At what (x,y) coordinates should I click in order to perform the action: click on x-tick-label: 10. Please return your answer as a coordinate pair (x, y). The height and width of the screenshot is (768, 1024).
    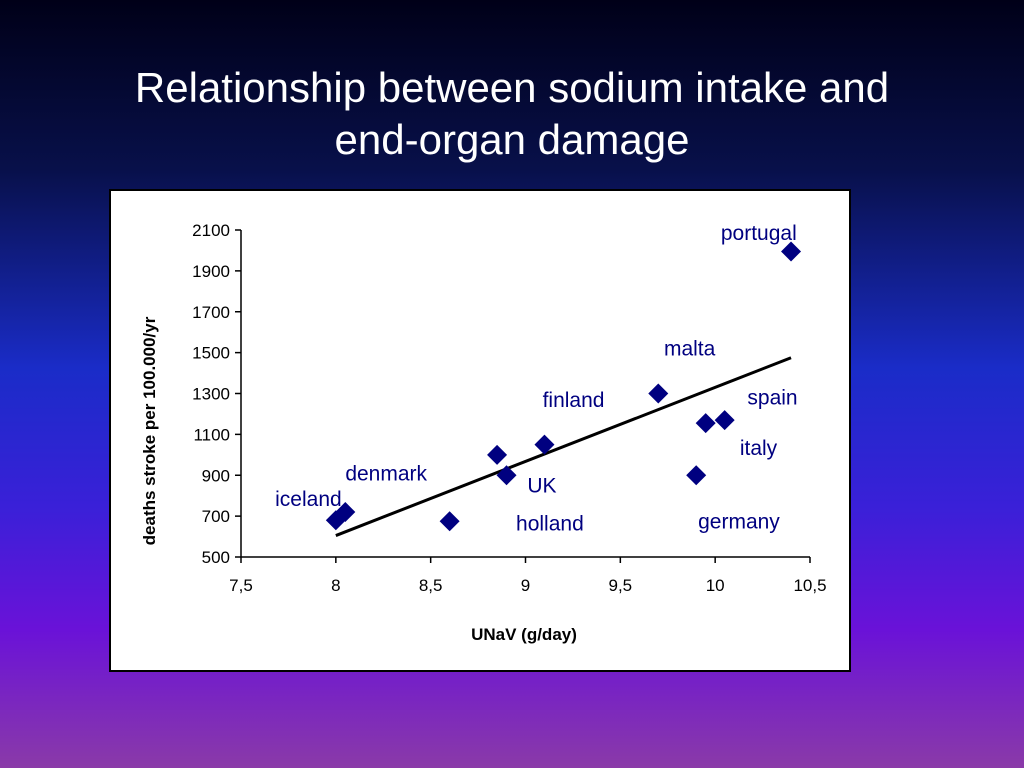
    Looking at the image, I should click on (715, 585).